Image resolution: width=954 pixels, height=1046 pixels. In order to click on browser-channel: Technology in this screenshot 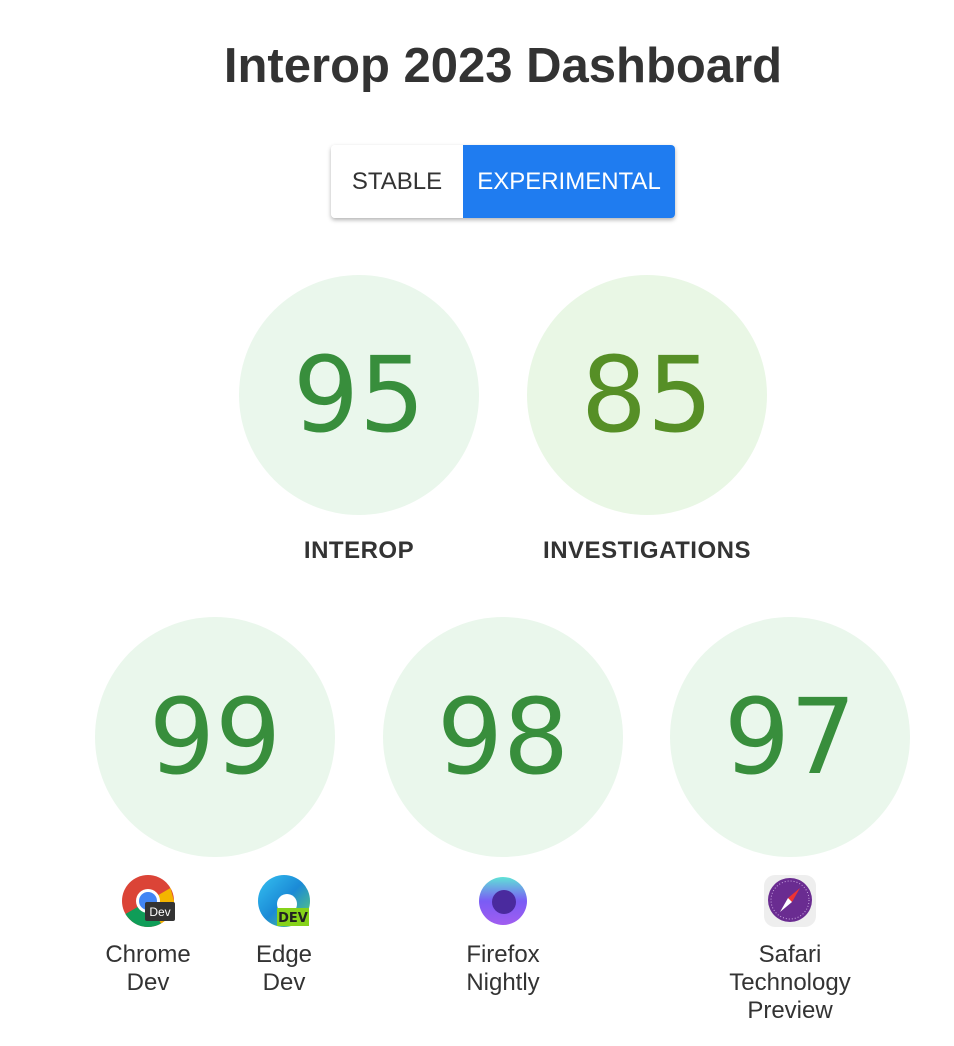, I will do `click(790, 982)`.